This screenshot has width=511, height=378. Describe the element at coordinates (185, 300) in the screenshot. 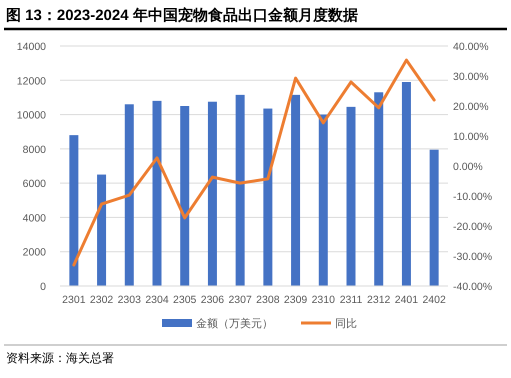

I see `x-tick-label: 2305` at that location.